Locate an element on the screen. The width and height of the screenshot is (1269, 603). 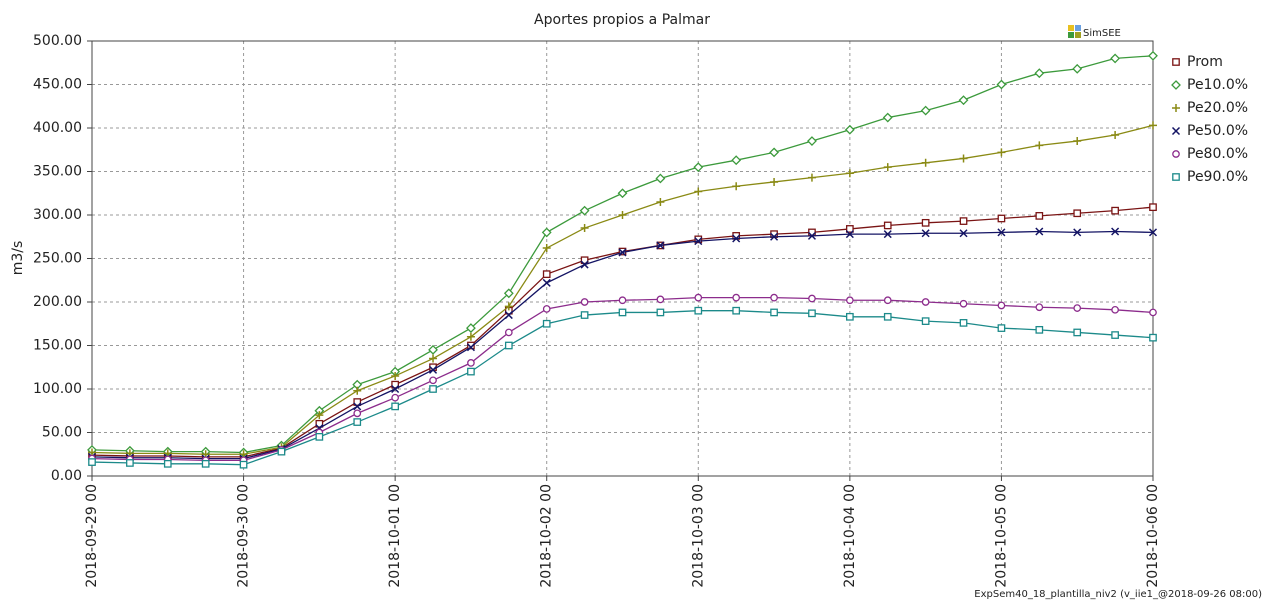
legend-label: Prom is located at coordinates (1205, 62).